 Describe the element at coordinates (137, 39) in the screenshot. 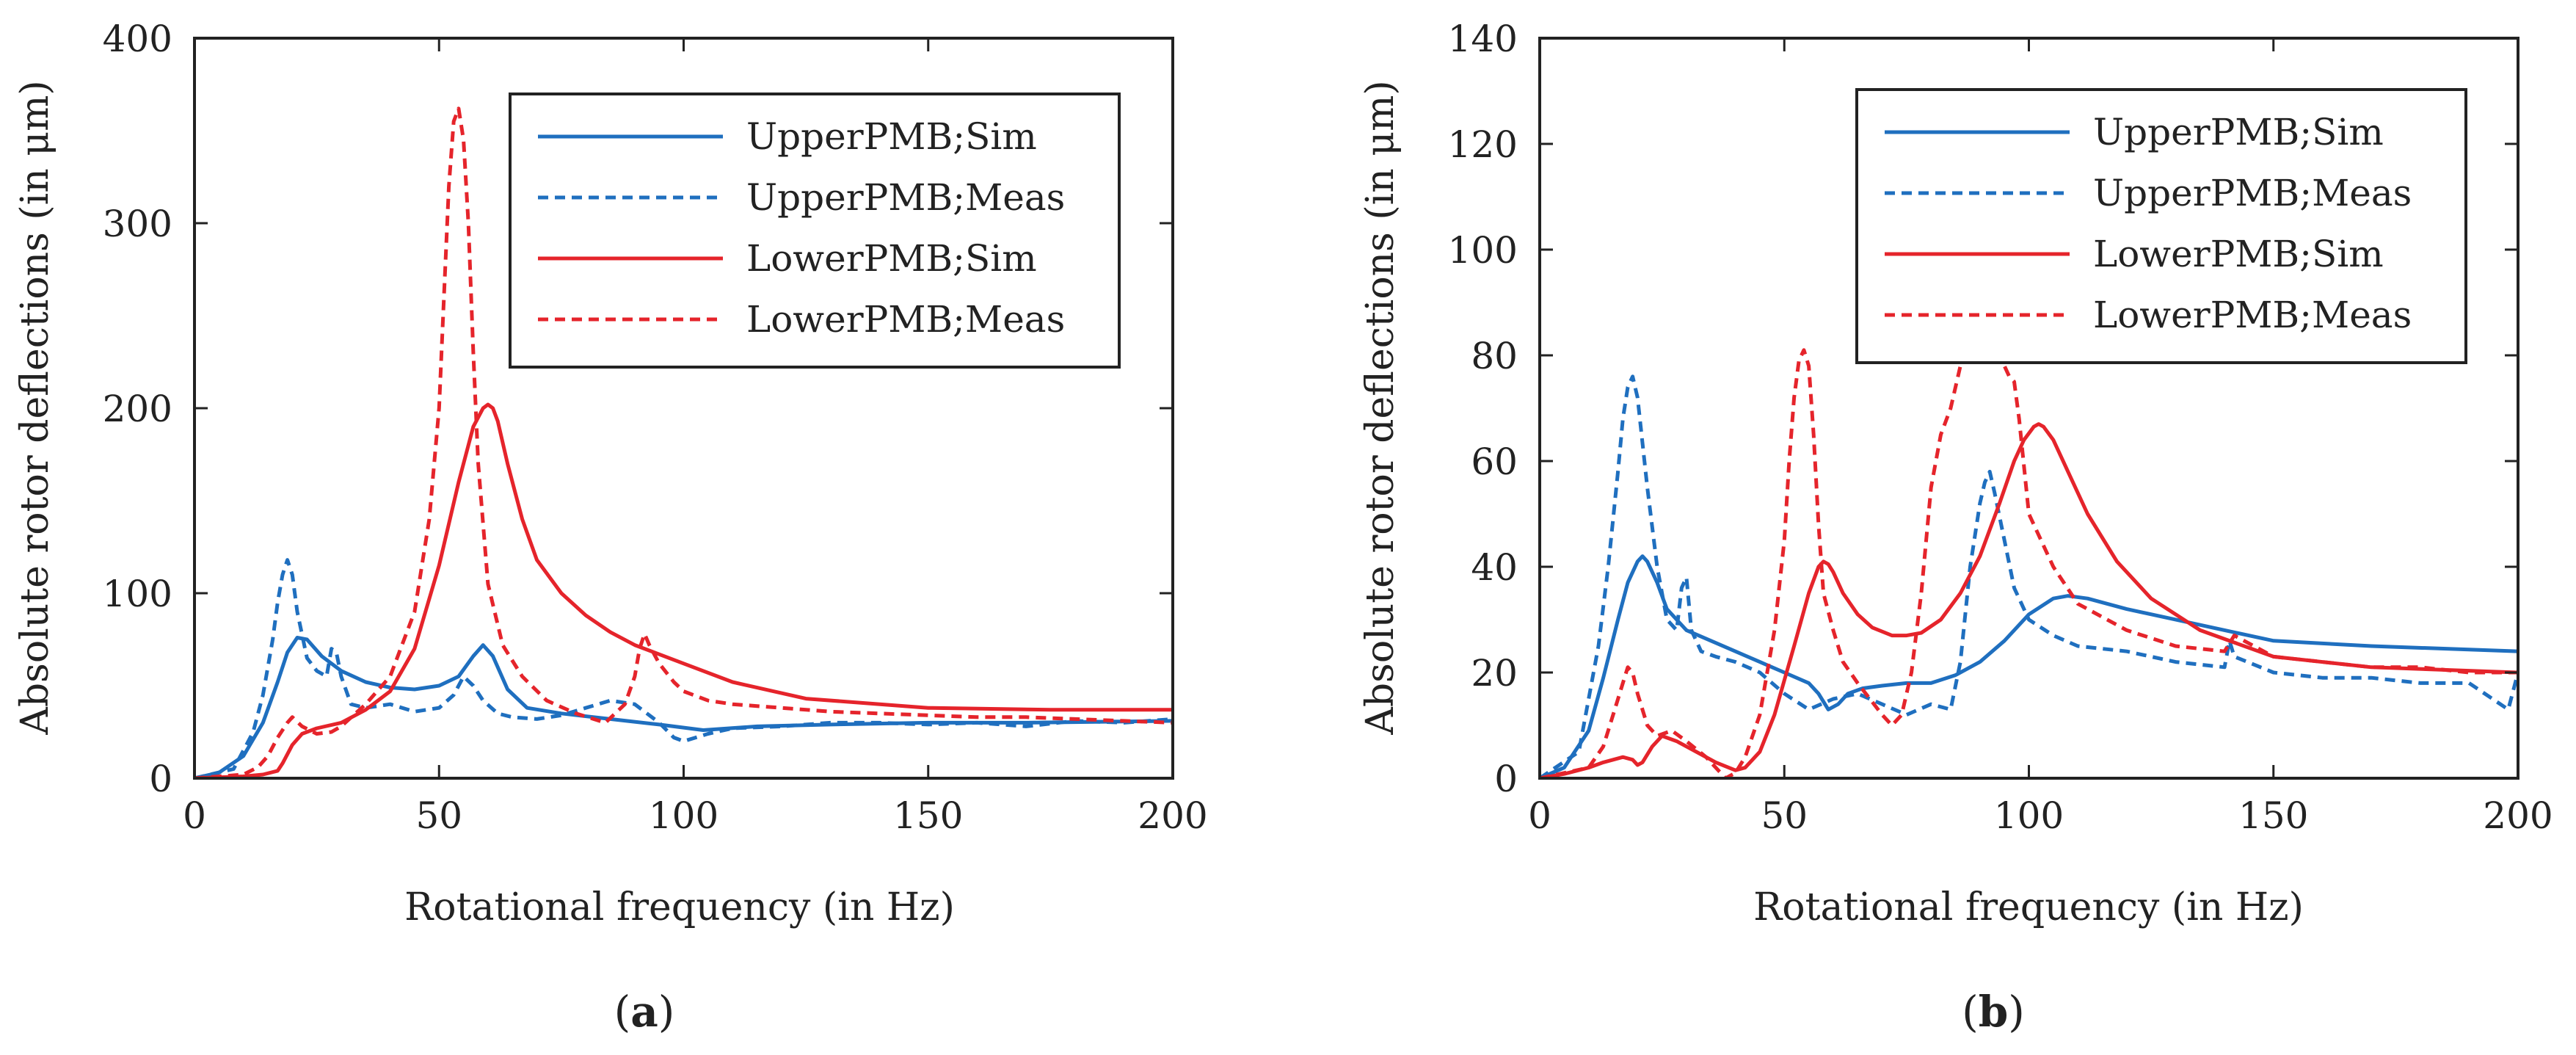

I see `y-tick-label: 400` at that location.